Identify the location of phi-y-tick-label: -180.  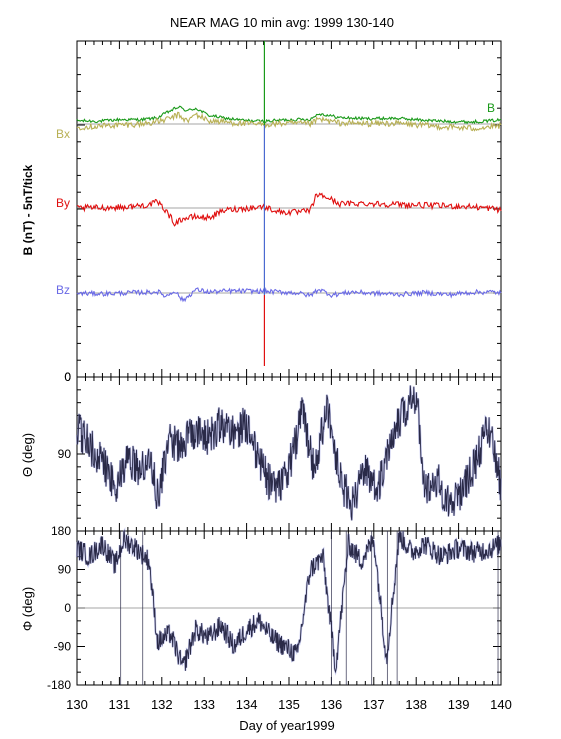
(59, 685).